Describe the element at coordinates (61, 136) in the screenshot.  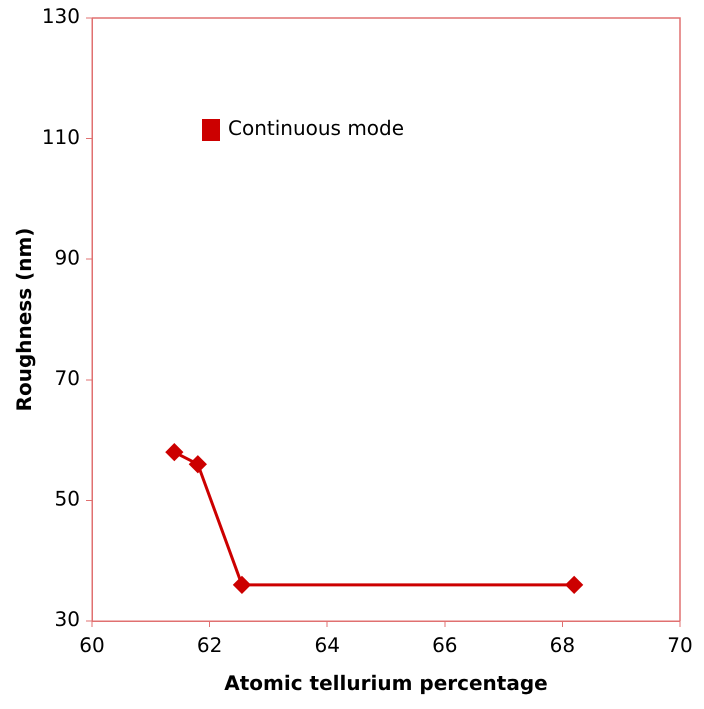
I see `y-tick-label: 110` at that location.